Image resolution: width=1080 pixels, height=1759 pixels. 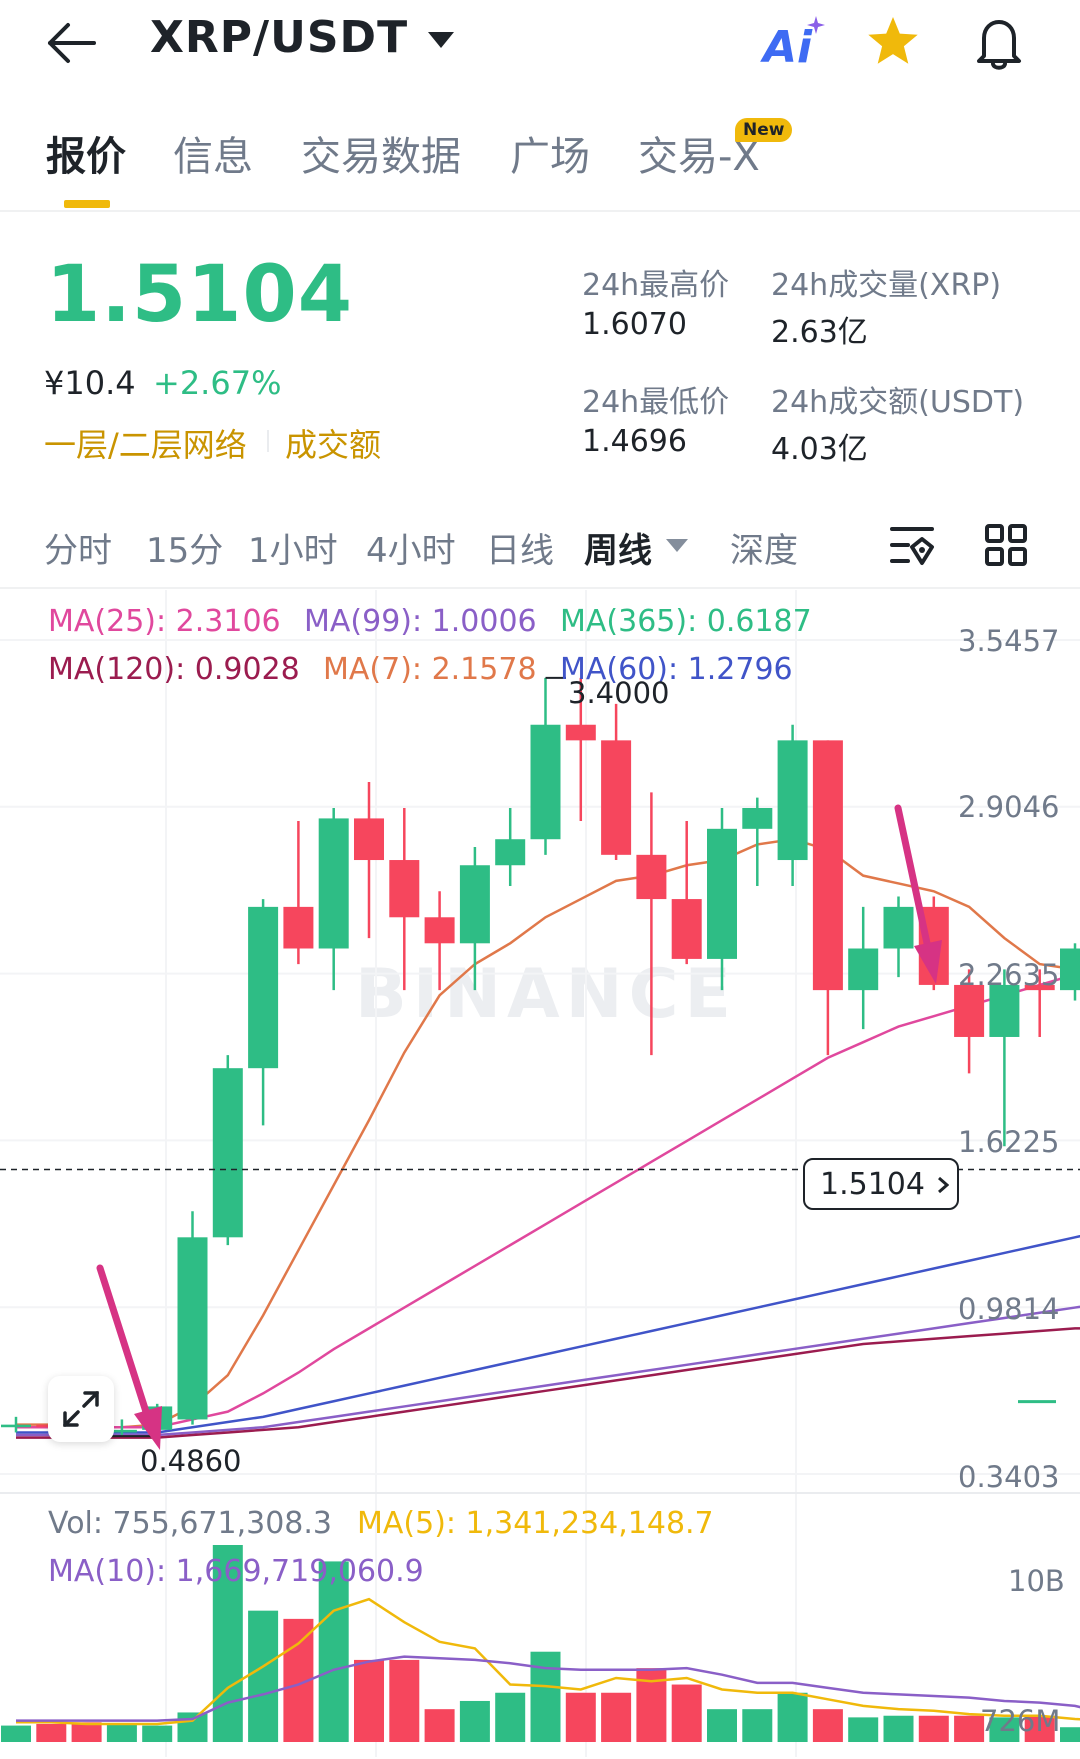 I want to click on tab-info: 信息, so click(x=213, y=157).